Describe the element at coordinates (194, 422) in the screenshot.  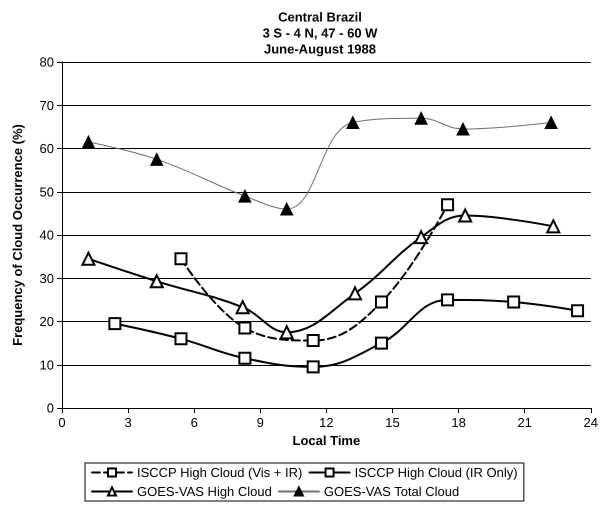
I see `x-tick-label: 6` at that location.